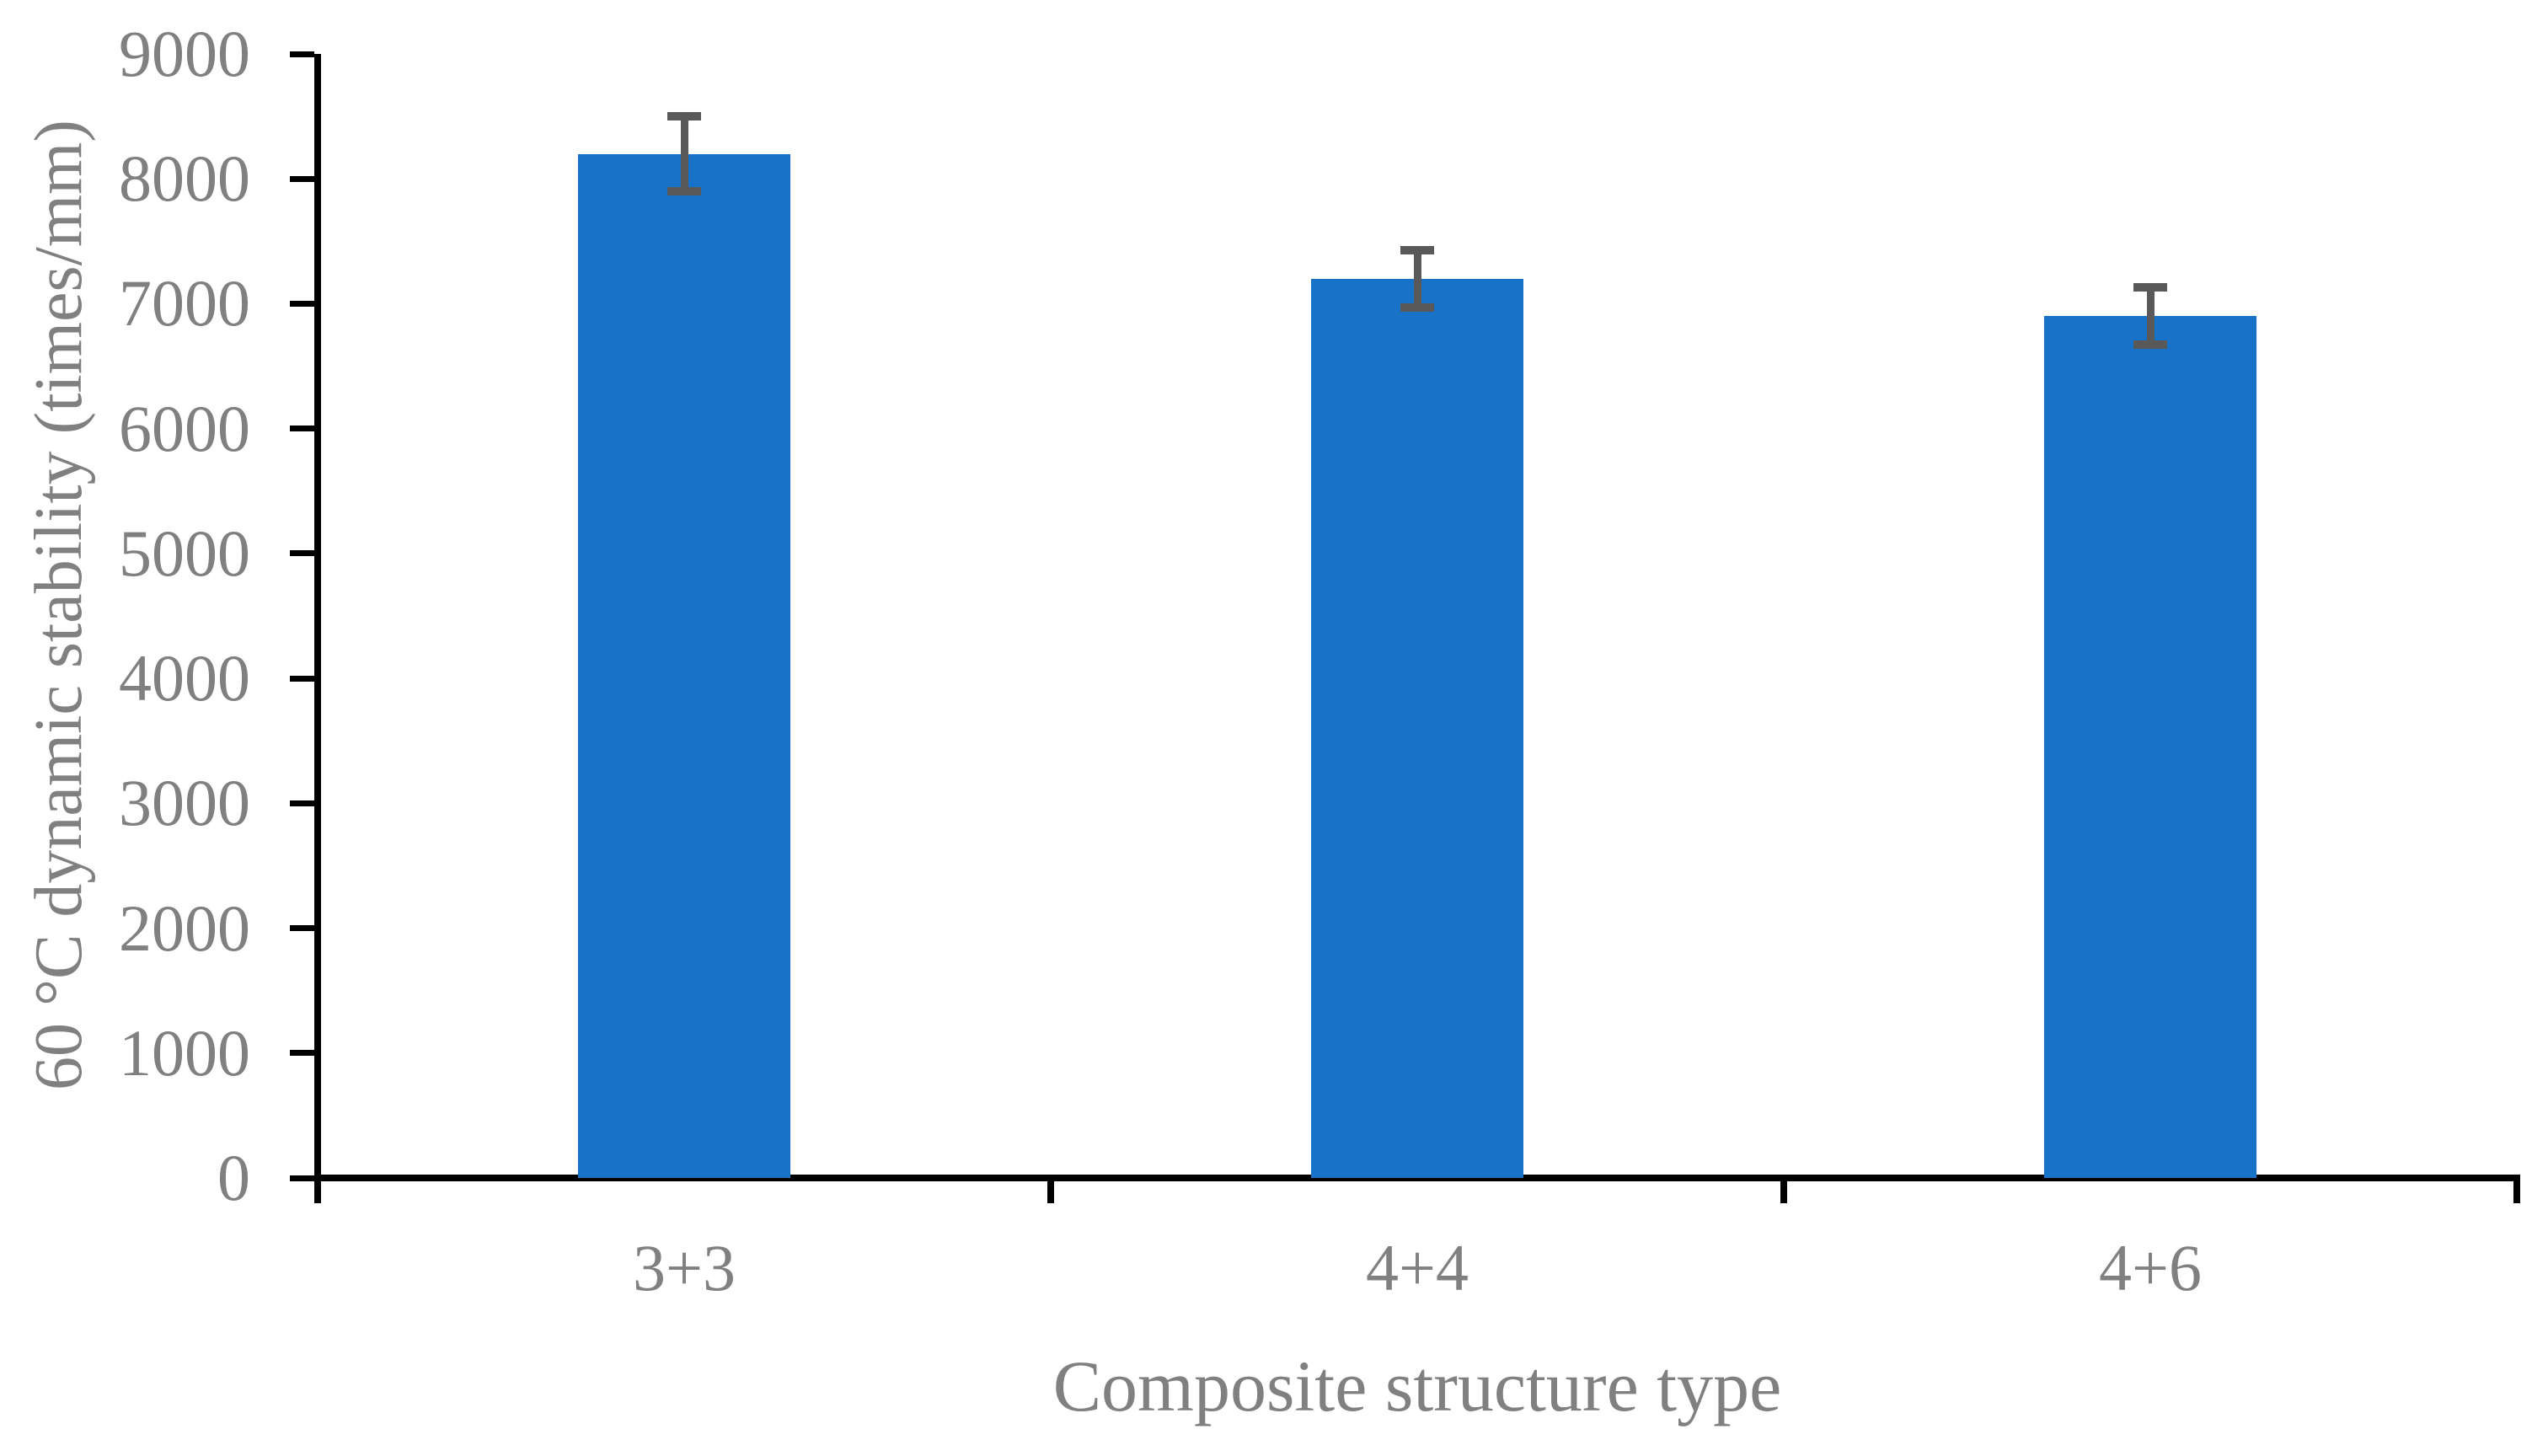  Describe the element at coordinates (1417, 728) in the screenshot. I see `bar-4+4` at that location.